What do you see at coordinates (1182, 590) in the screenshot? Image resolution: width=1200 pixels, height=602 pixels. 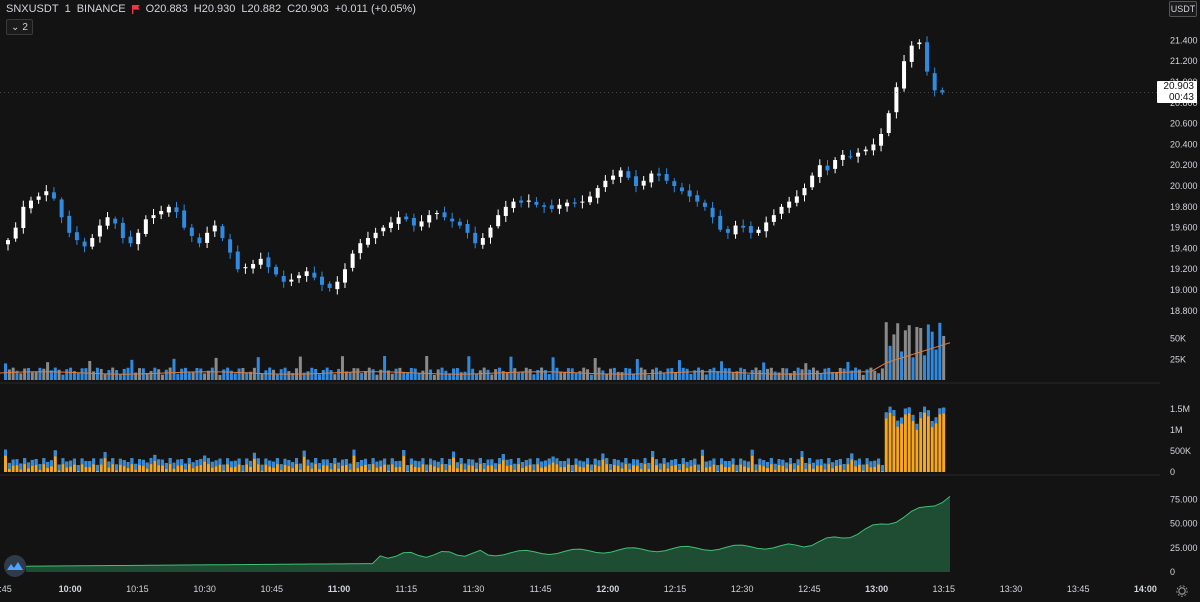 I see `gear-icon` at bounding box center [1182, 590].